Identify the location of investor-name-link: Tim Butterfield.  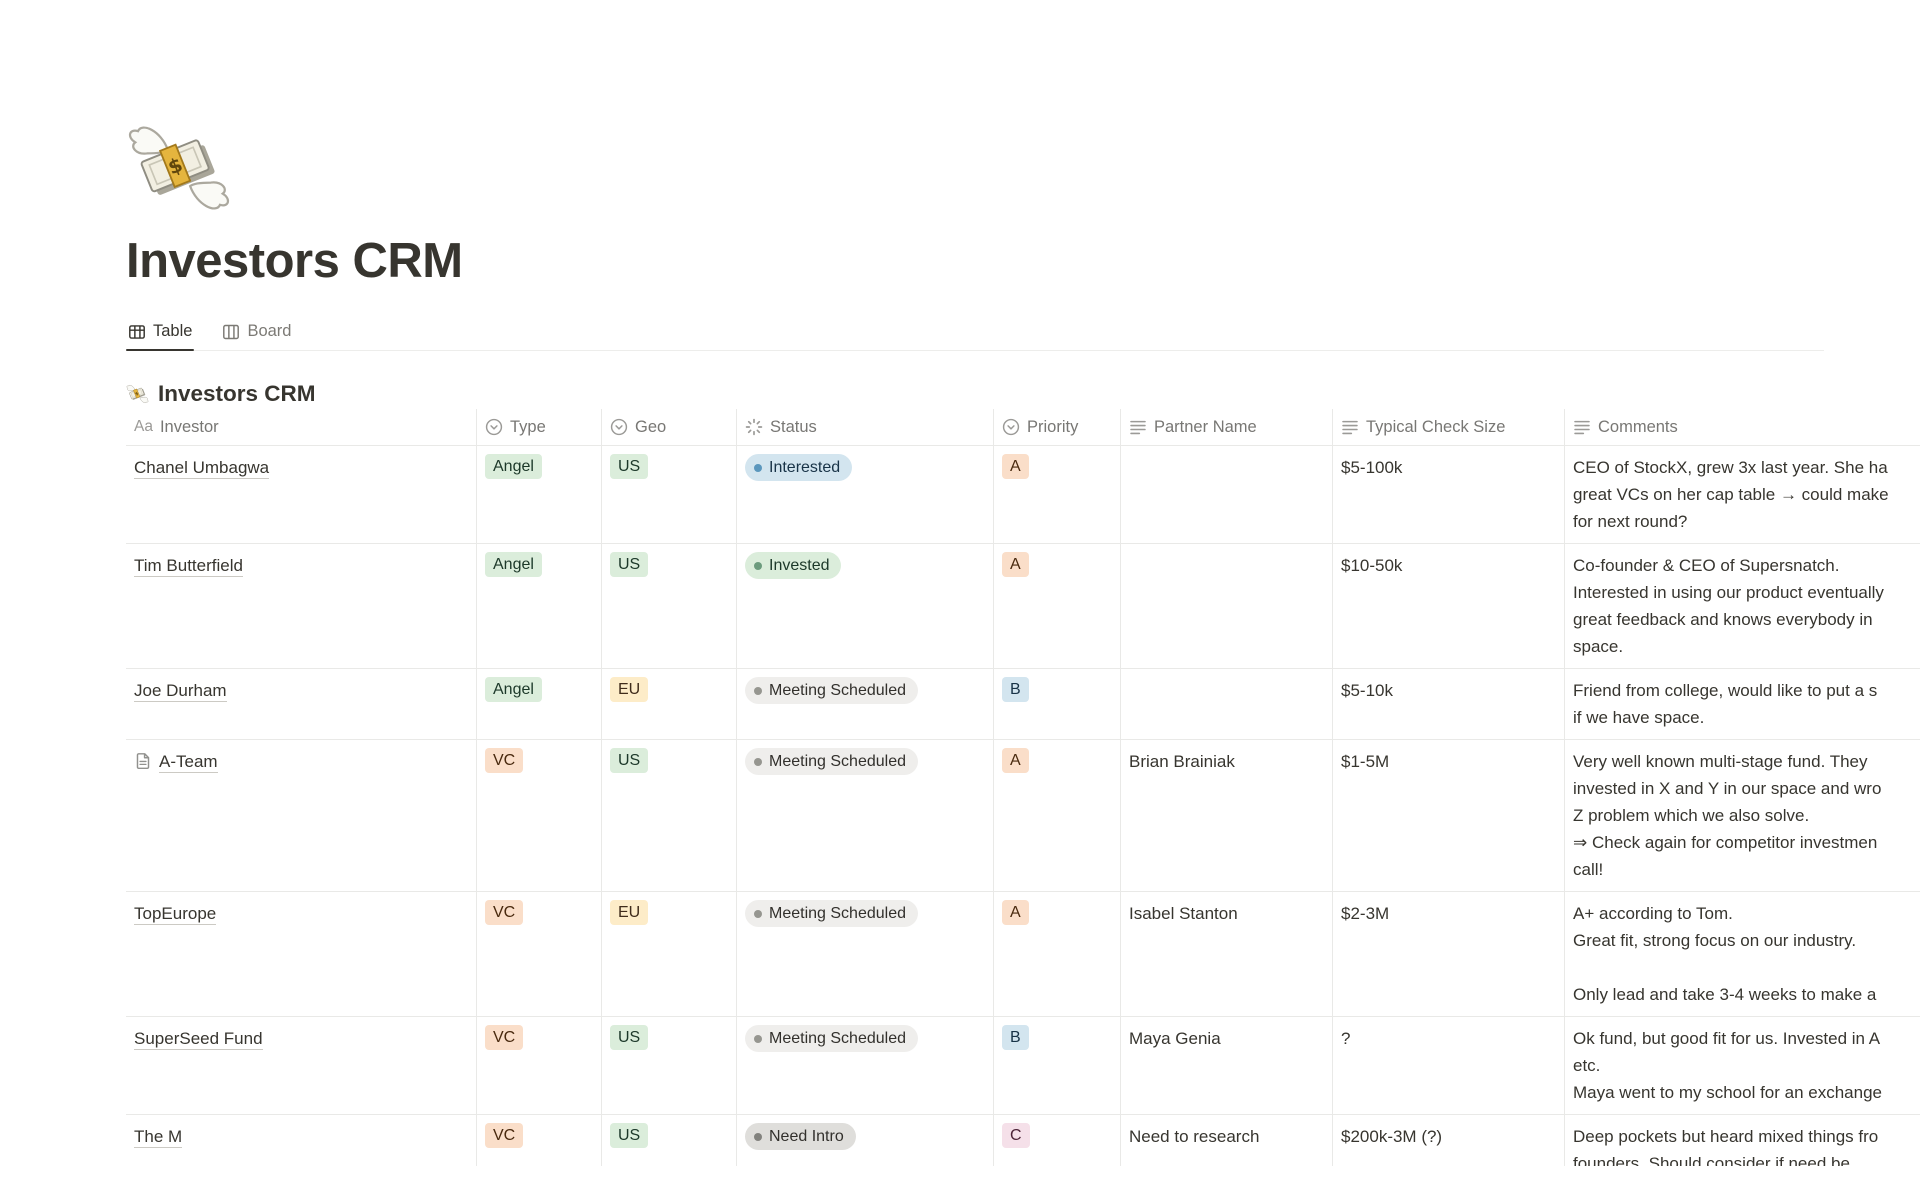
(188, 566).